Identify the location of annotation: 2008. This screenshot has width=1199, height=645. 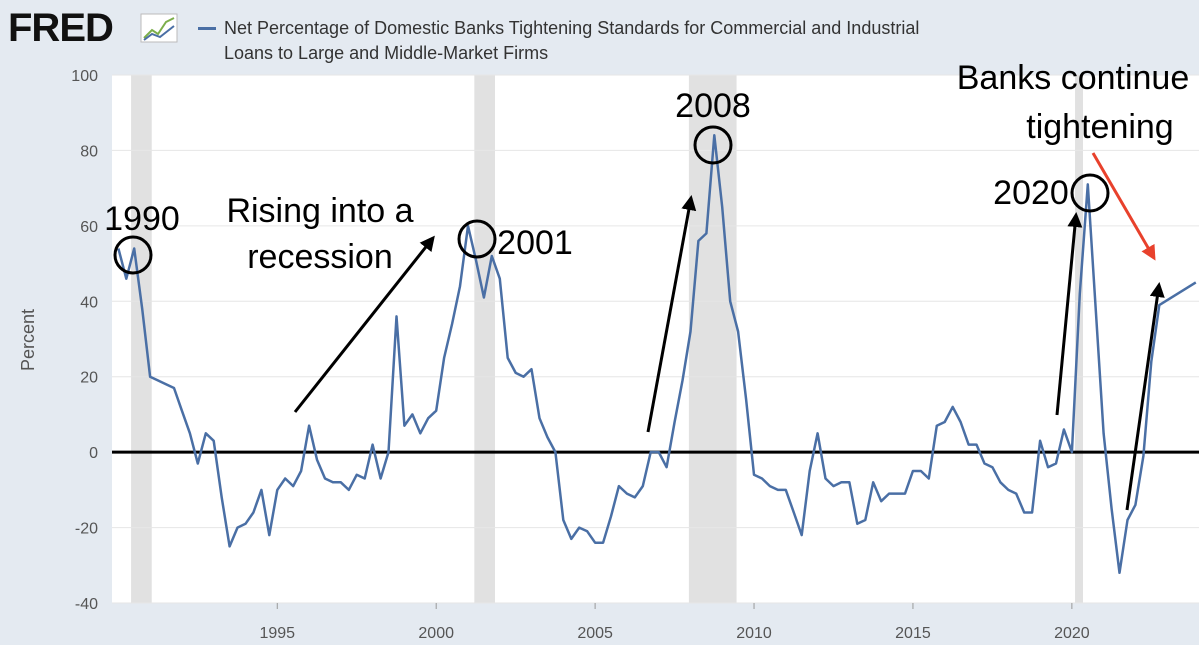
(713, 106).